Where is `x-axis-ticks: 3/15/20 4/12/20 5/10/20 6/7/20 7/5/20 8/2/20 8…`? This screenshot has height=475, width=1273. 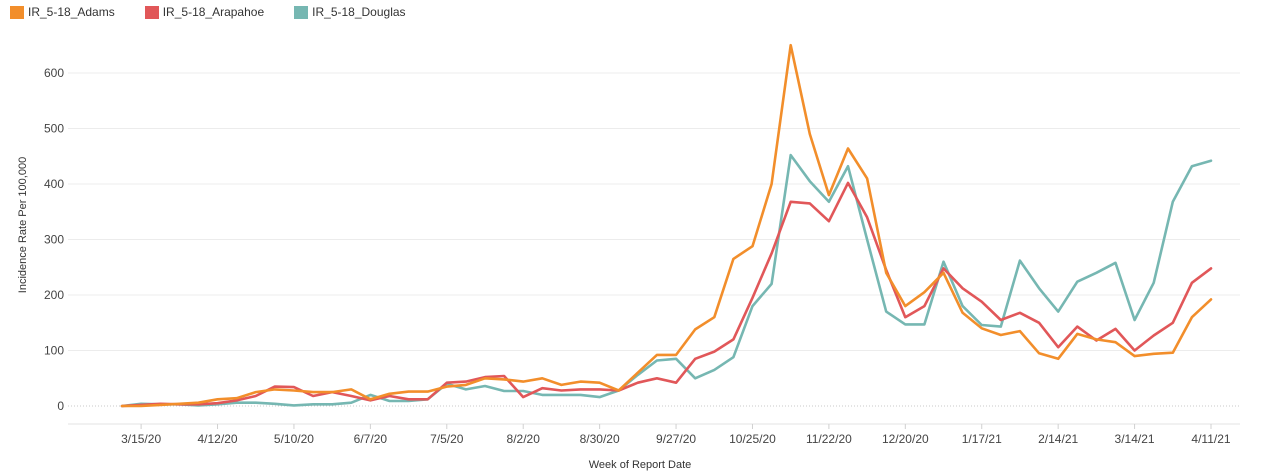
x-axis-ticks: 3/15/20 4/12/20 5/10/20 6/7/20 7/5/20 8/2/20 8… is located at coordinates (676, 435).